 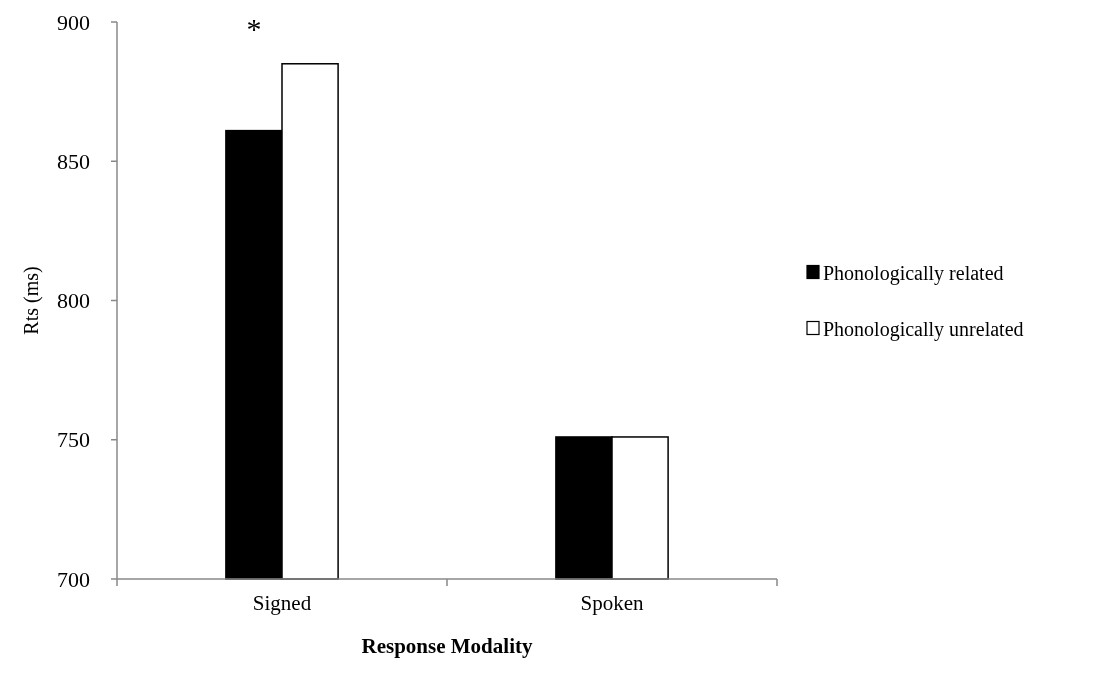 I want to click on x-tick-label: Signed, so click(x=282, y=603).